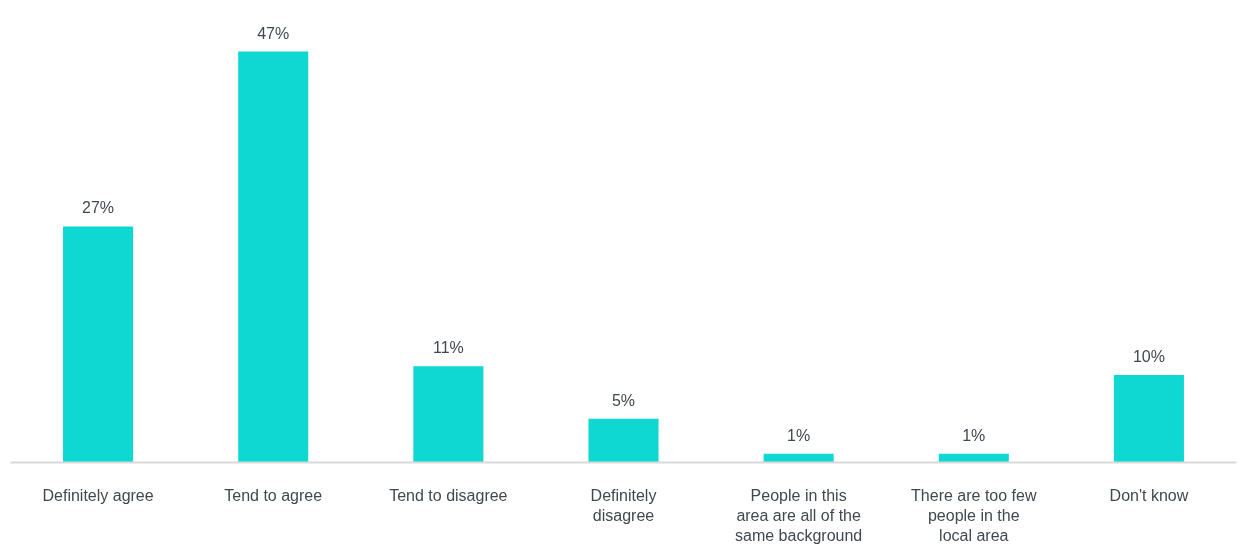 Image resolution: width=1246 pixels, height=547 pixels. Describe the element at coordinates (98, 208) in the screenshot. I see `data-label: 27%` at that location.